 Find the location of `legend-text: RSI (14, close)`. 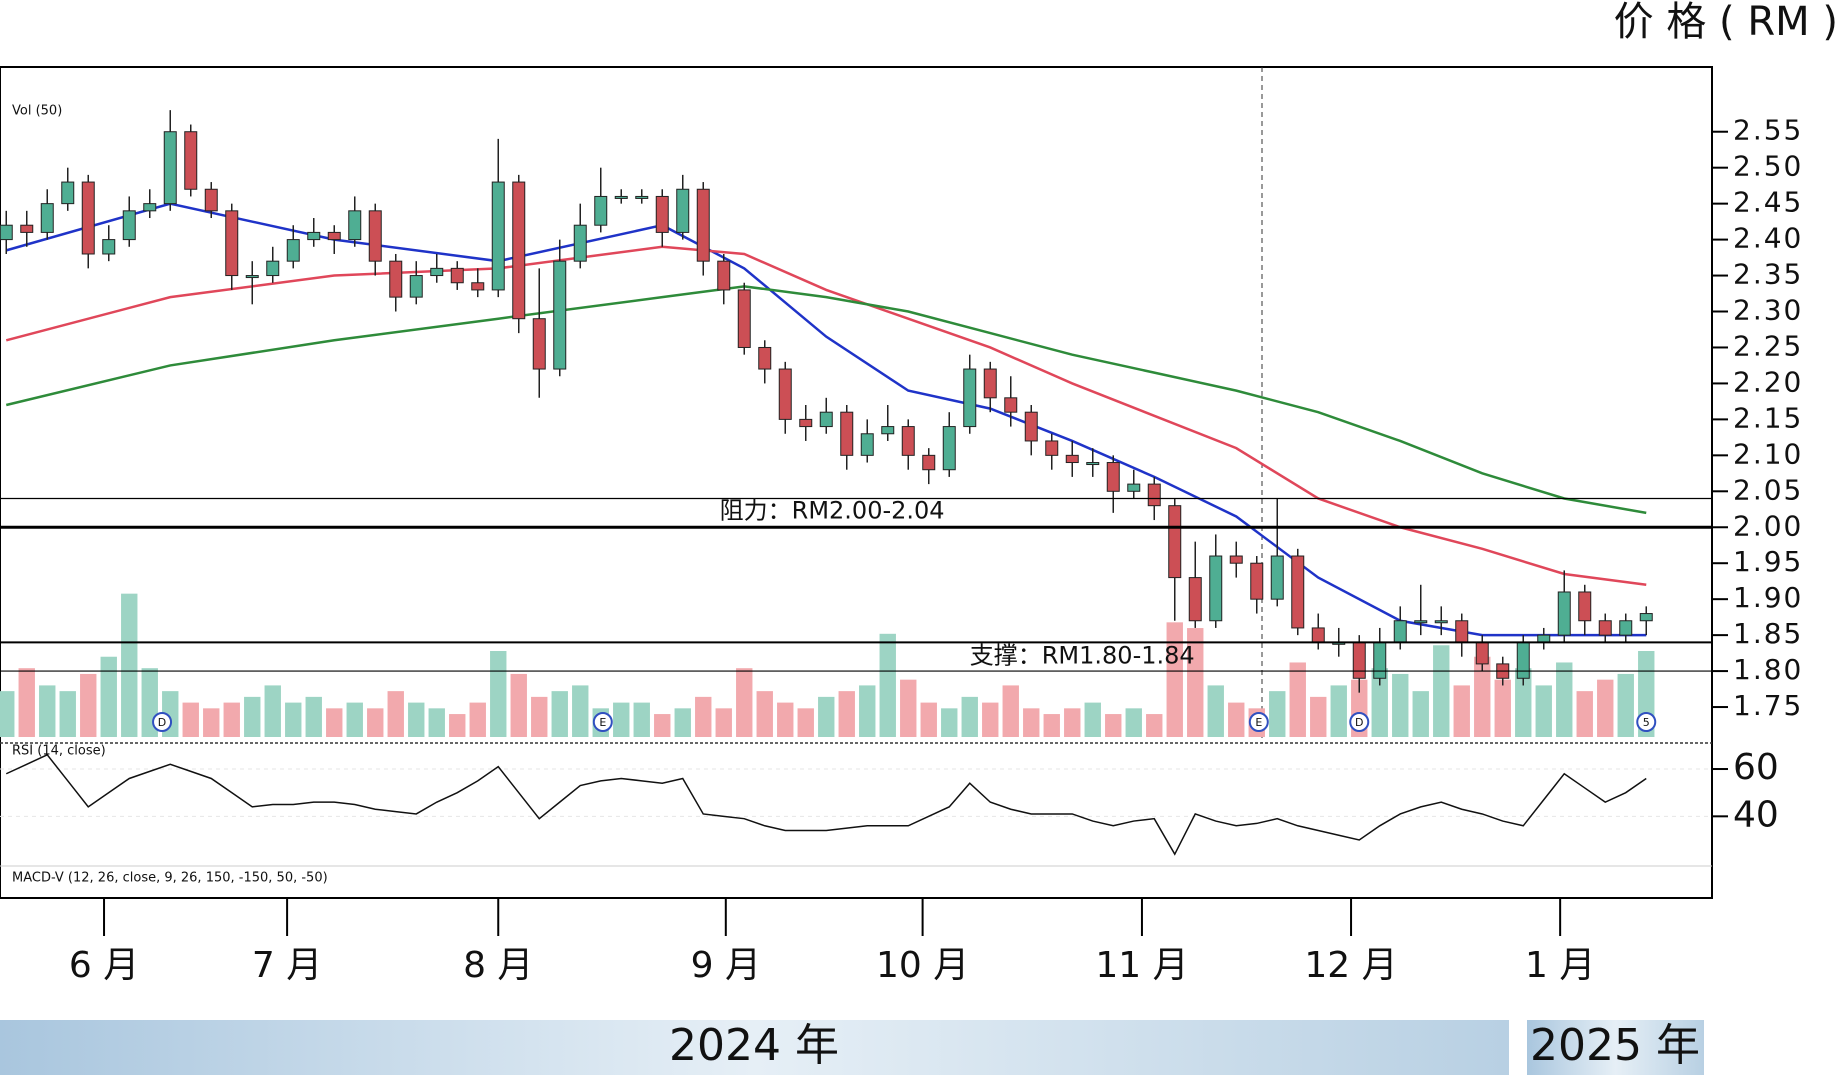

legend-text: RSI (14, close) is located at coordinates (59, 751).